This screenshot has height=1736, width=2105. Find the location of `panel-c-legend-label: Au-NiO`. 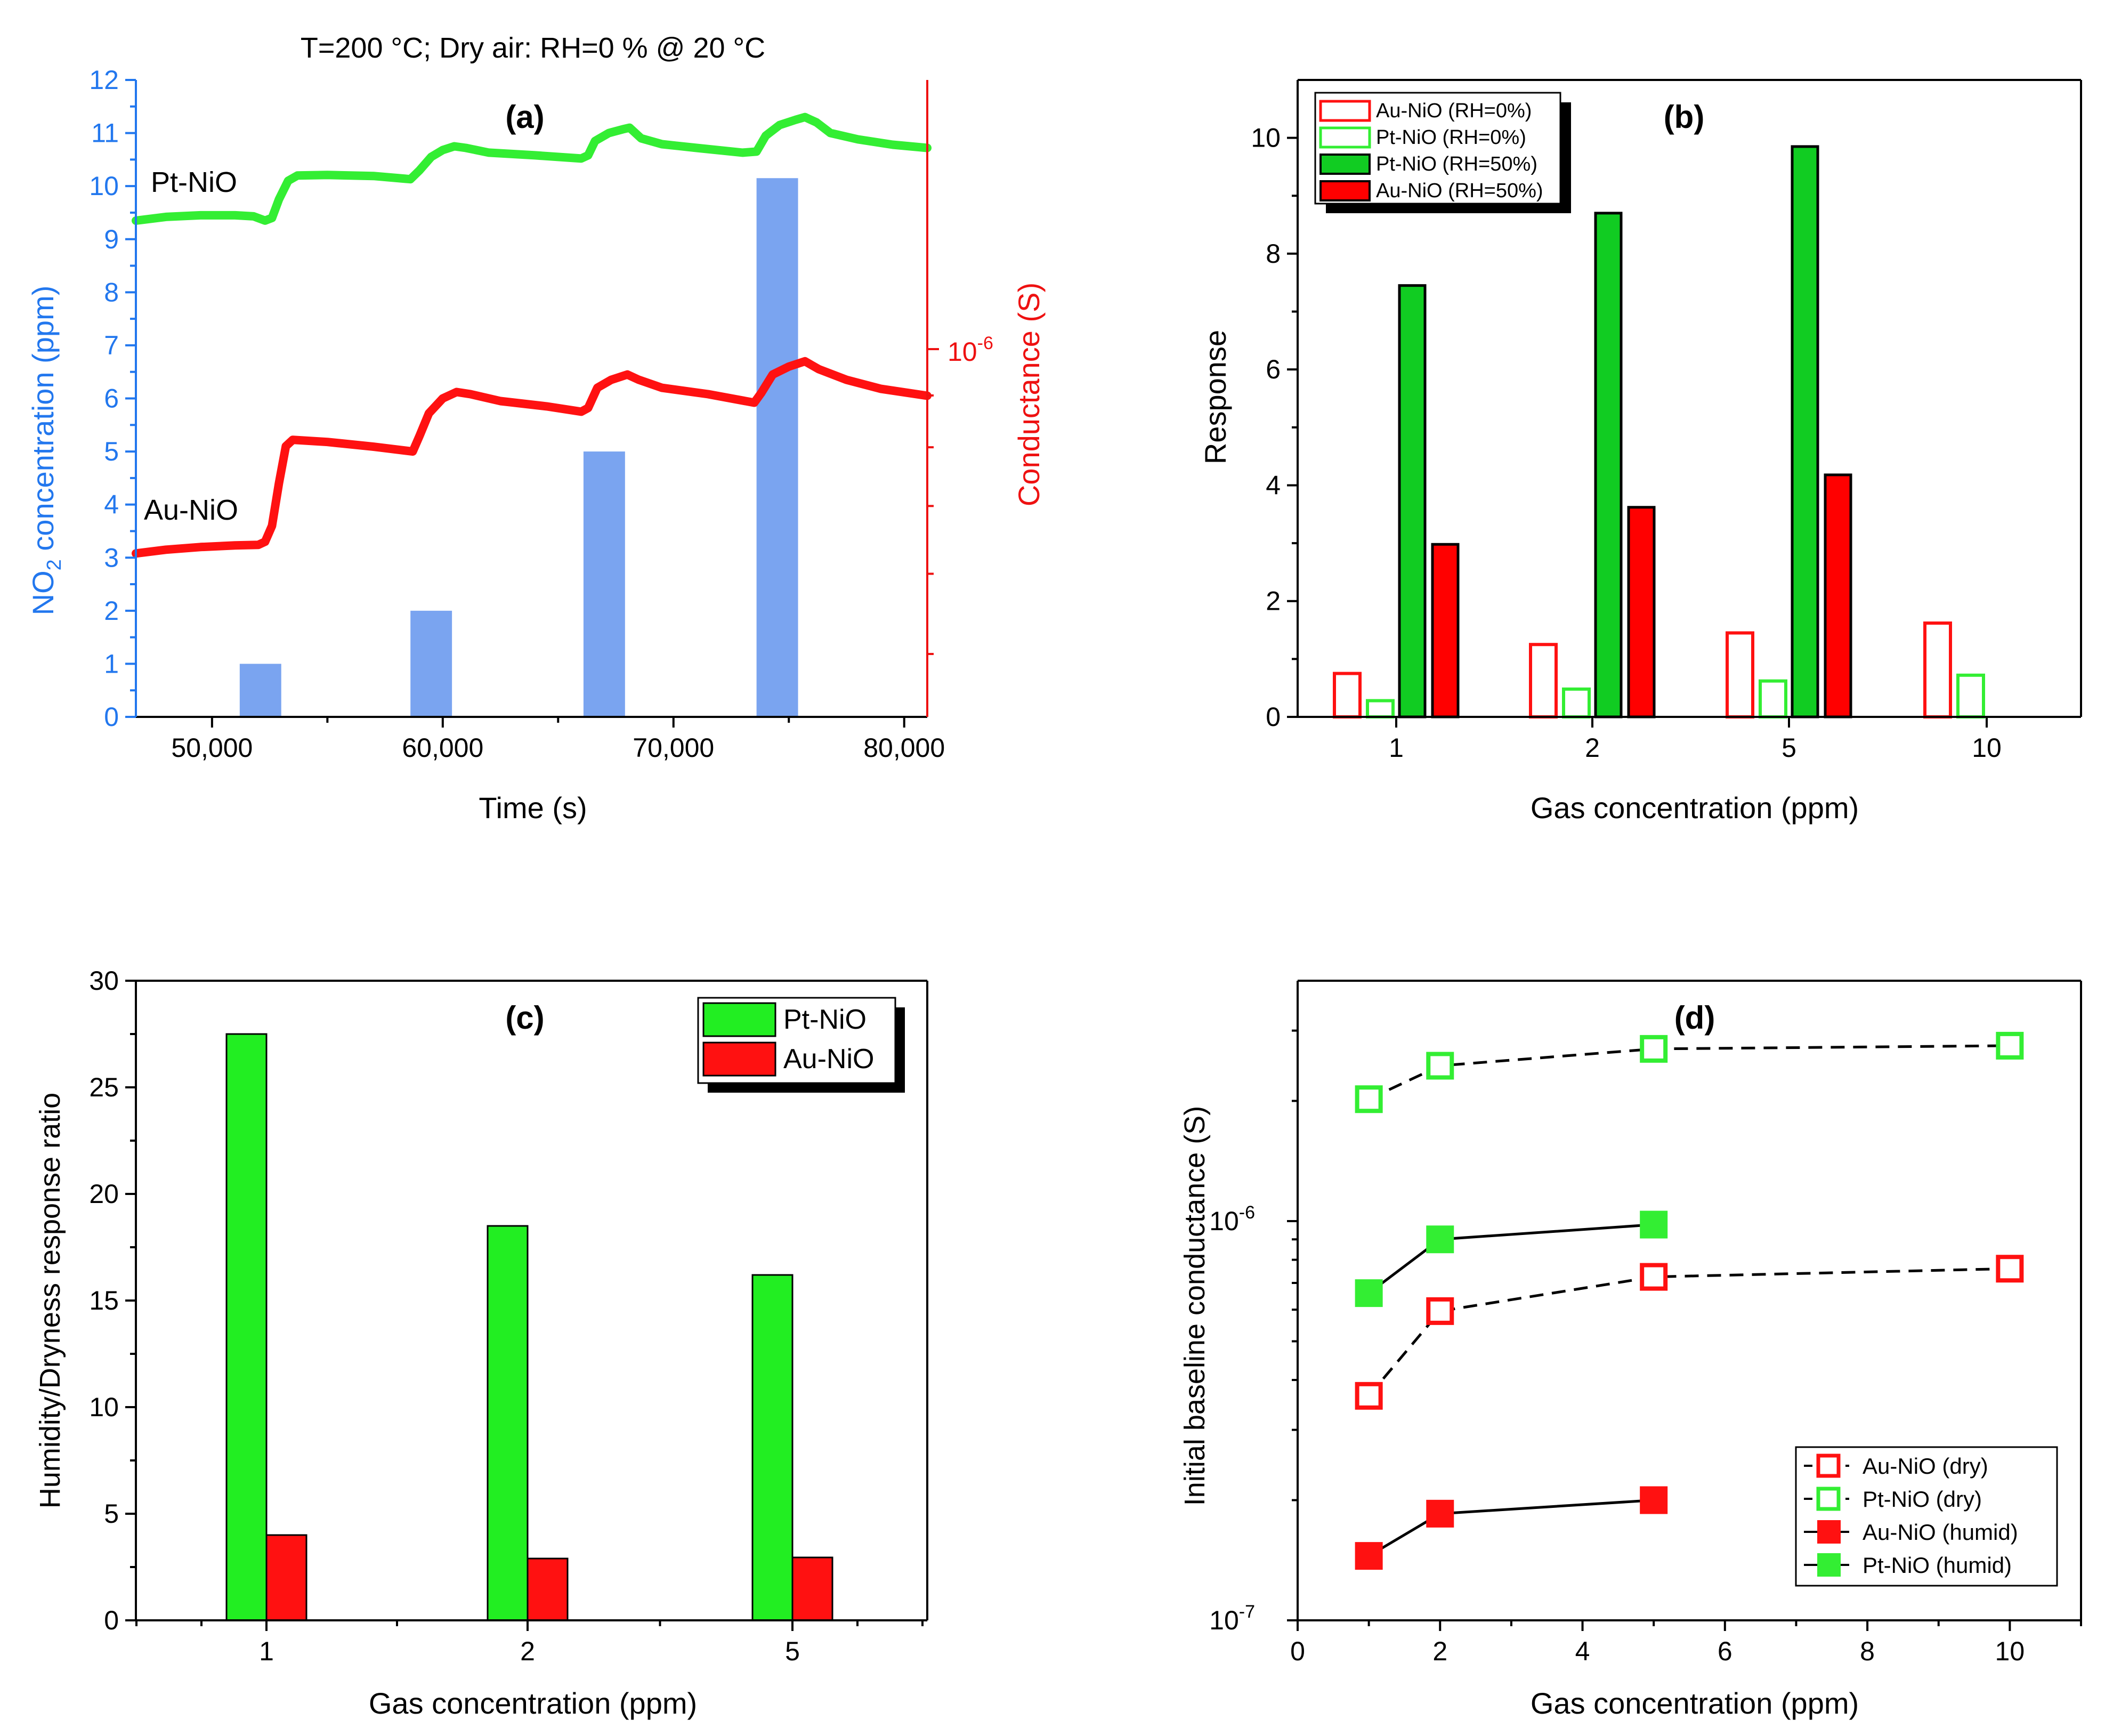

panel-c-legend-label: Au-NiO is located at coordinates (828, 1059).